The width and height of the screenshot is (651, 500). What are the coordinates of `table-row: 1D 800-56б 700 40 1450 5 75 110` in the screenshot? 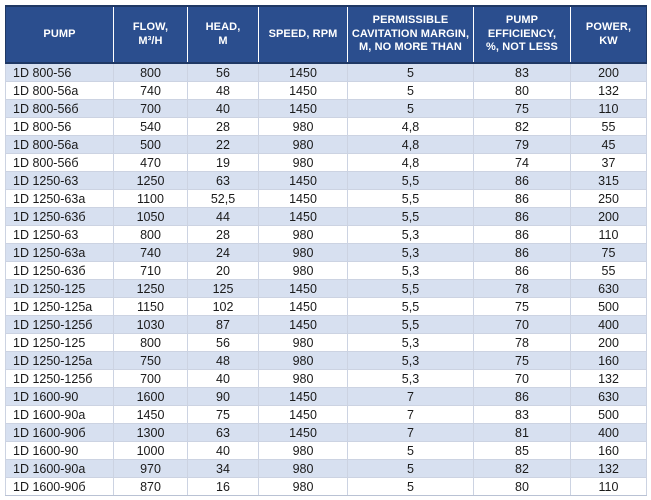 It's located at (326, 108).